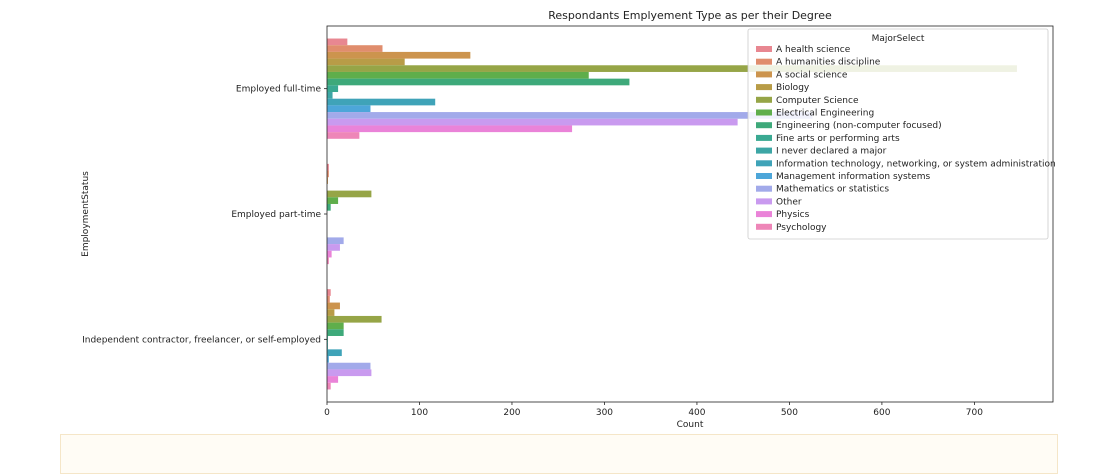  I want to click on legend-label: A health science, so click(813, 50).